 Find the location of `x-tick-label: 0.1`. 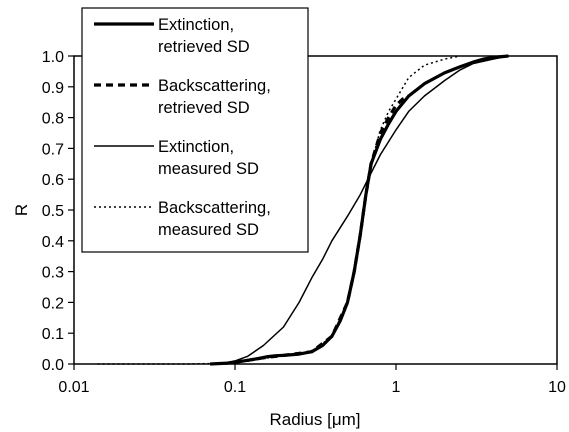

x-tick-label: 0.1 is located at coordinates (235, 387).